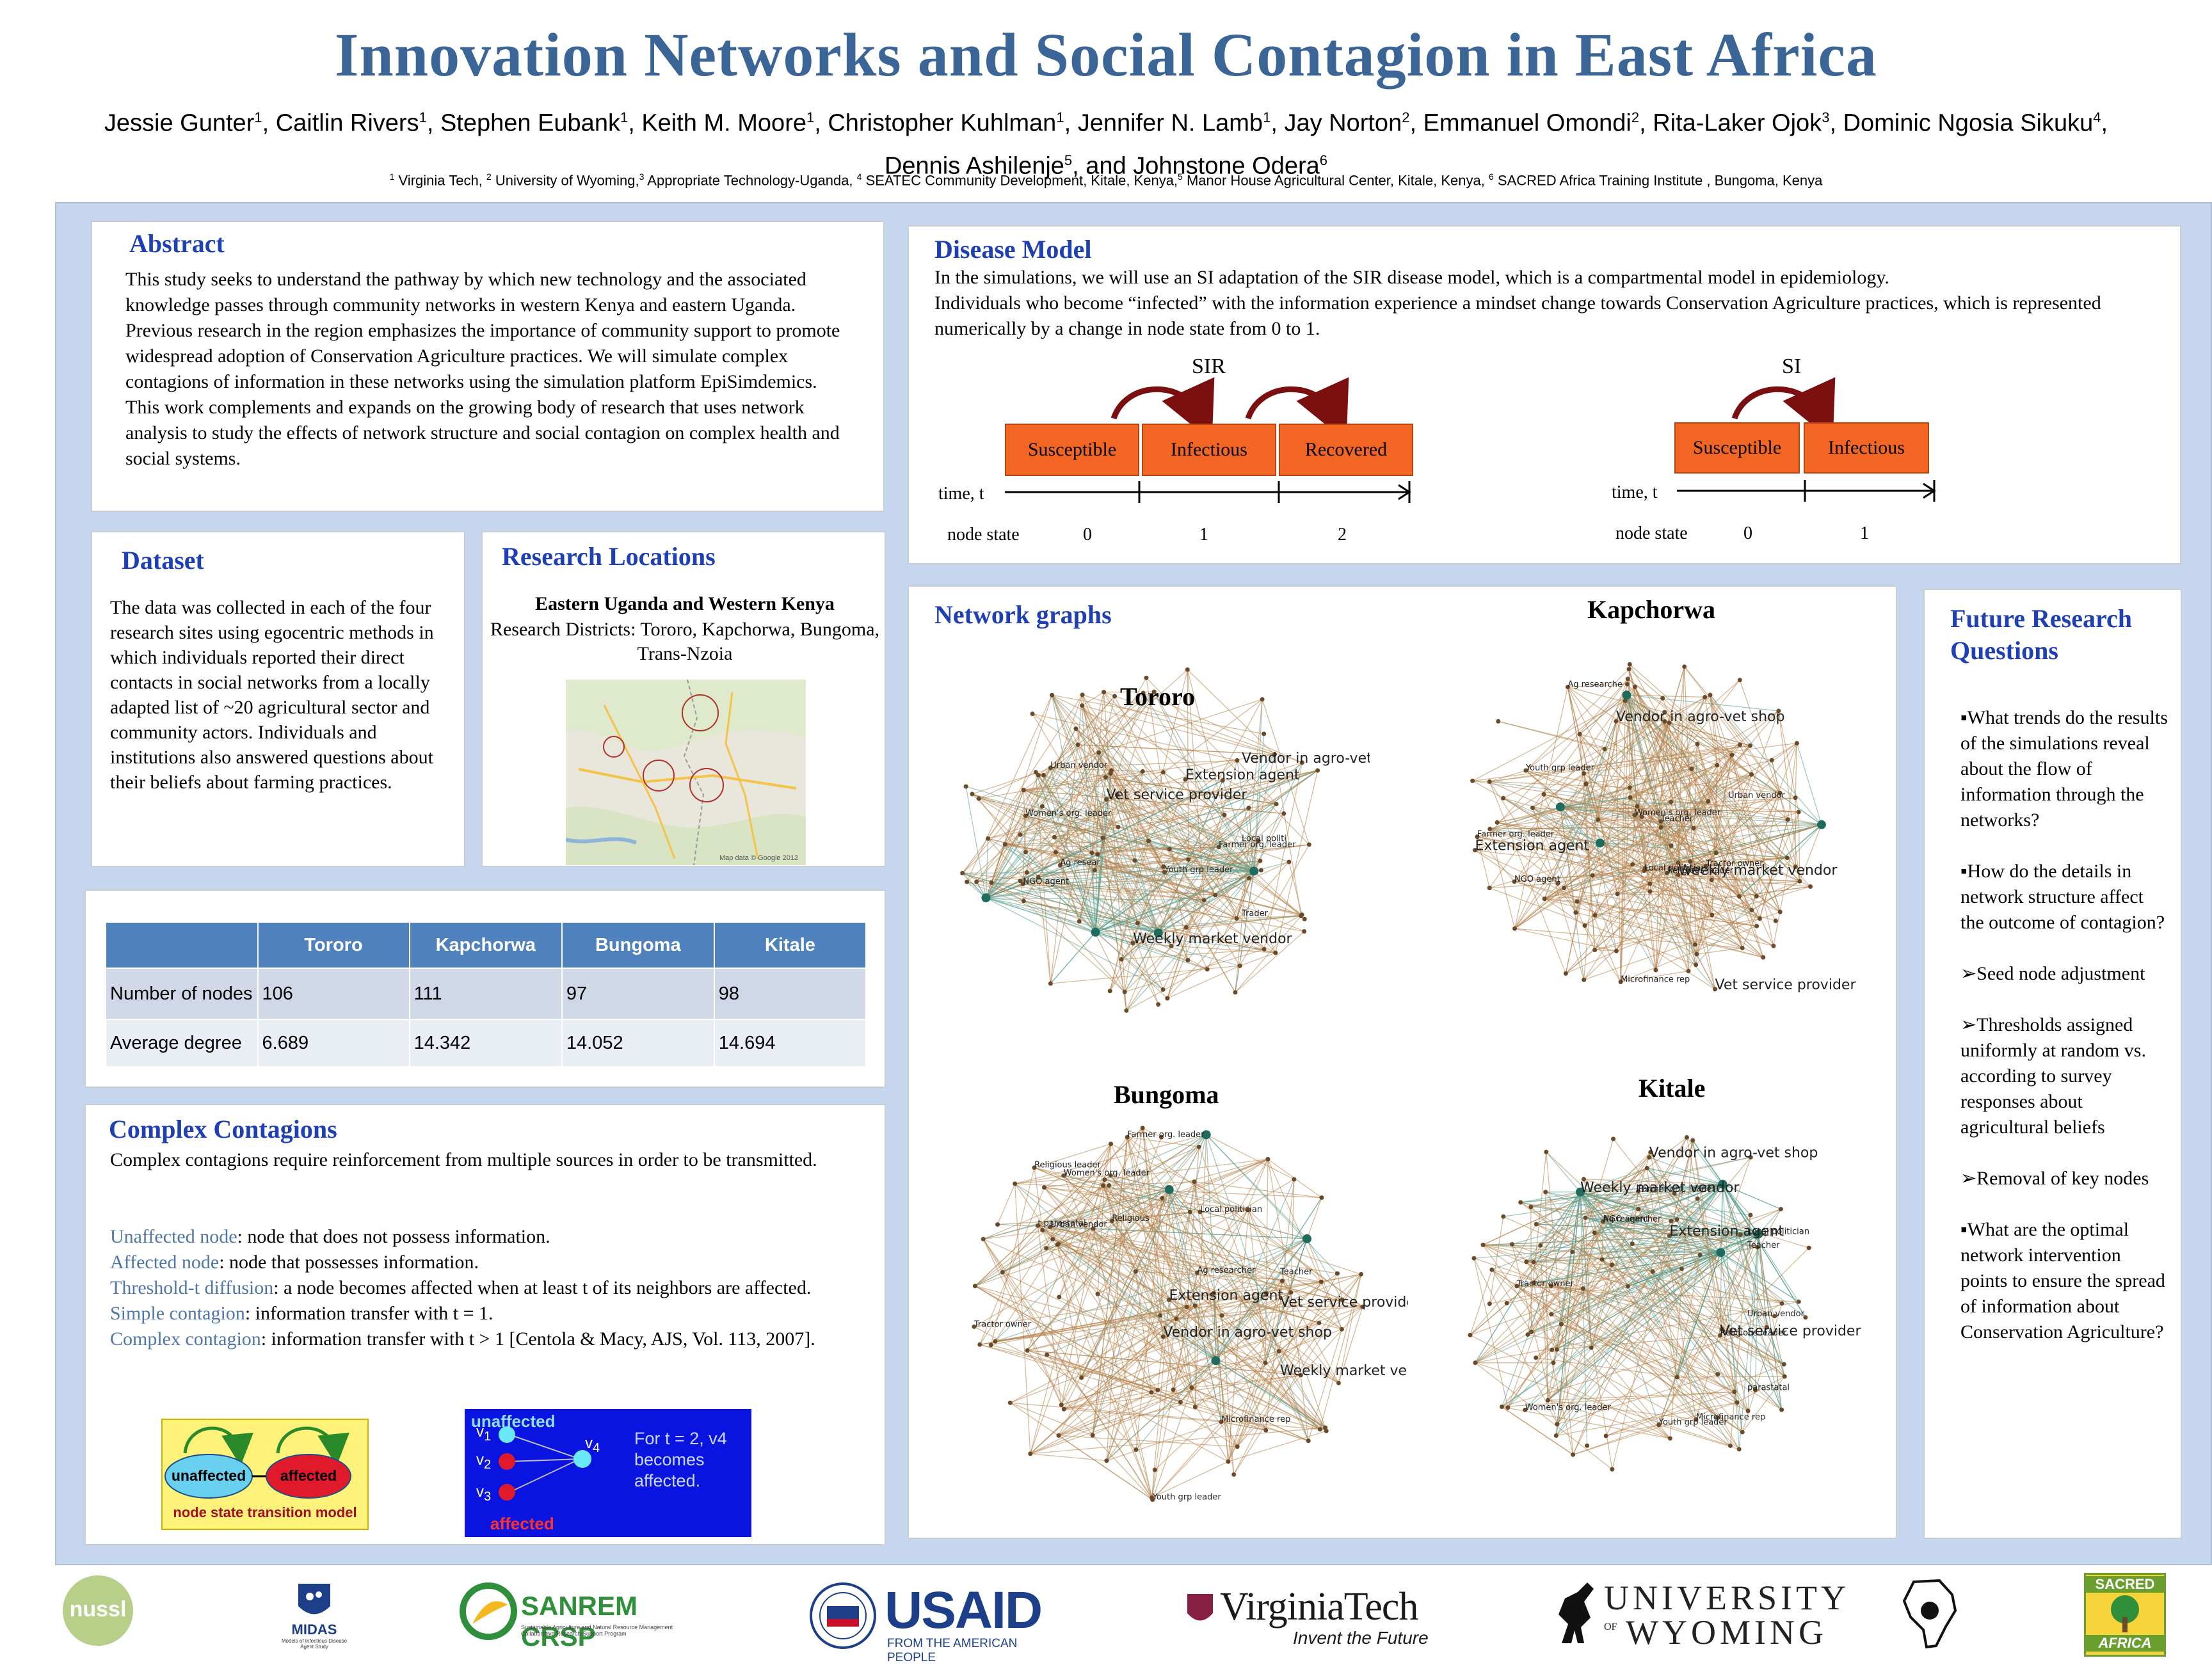  What do you see at coordinates (1180, 177) in the screenshot?
I see `affiliation-sup: 5` at bounding box center [1180, 177].